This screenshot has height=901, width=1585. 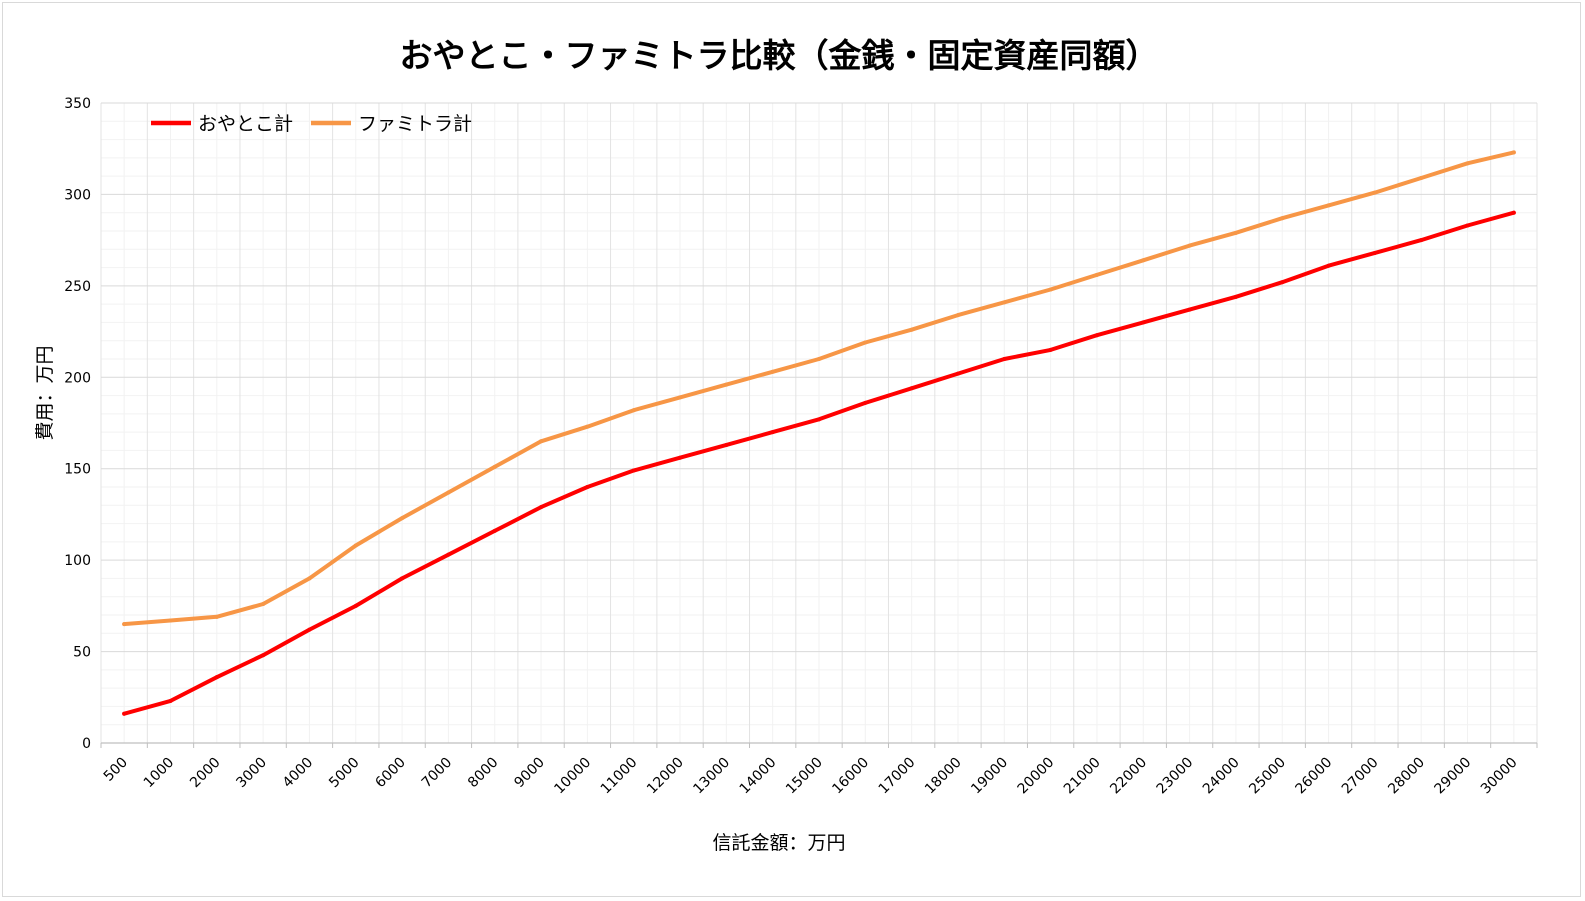 What do you see at coordinates (245, 124) in the screenshot?
I see `legend-label-oyatoko: おやとこ計` at bounding box center [245, 124].